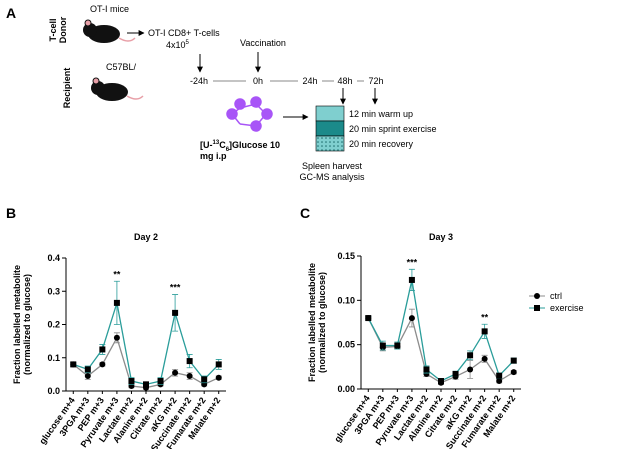 This screenshot has height=449, width=617. What do you see at coordinates (216, 143) in the screenshot?
I see `text: 13` at bounding box center [216, 143].